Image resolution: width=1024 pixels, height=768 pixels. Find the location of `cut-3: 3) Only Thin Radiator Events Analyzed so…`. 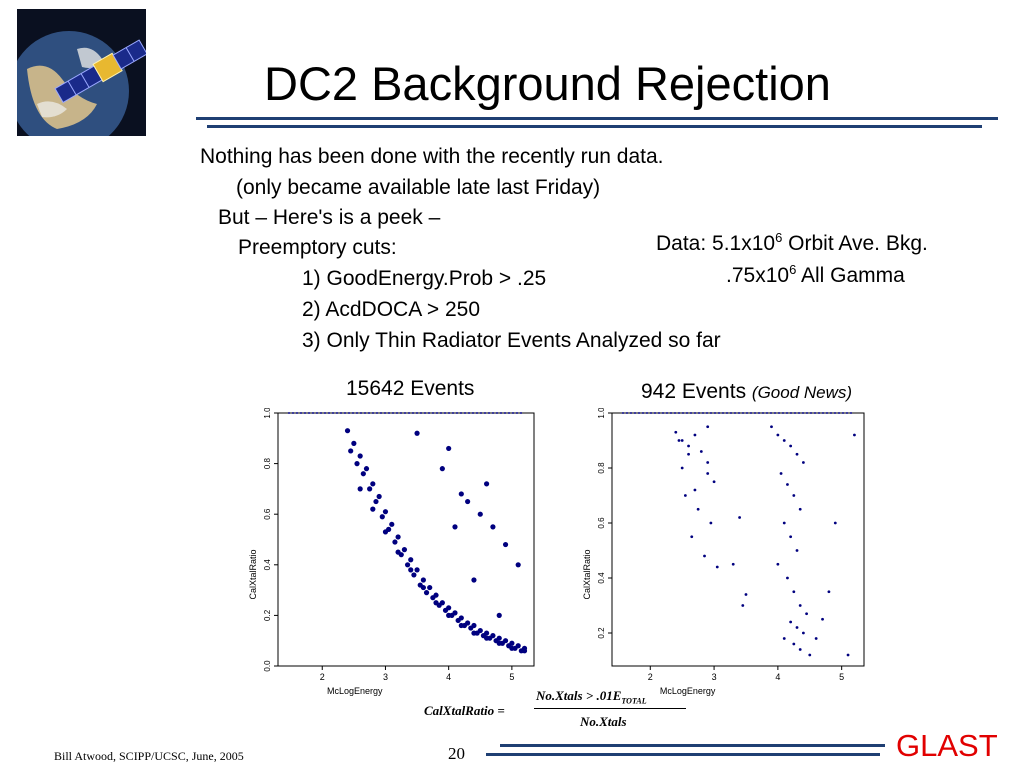

cut-3: 3) Only Thin Radiator Events Analyzed so… is located at coordinates (511, 340).